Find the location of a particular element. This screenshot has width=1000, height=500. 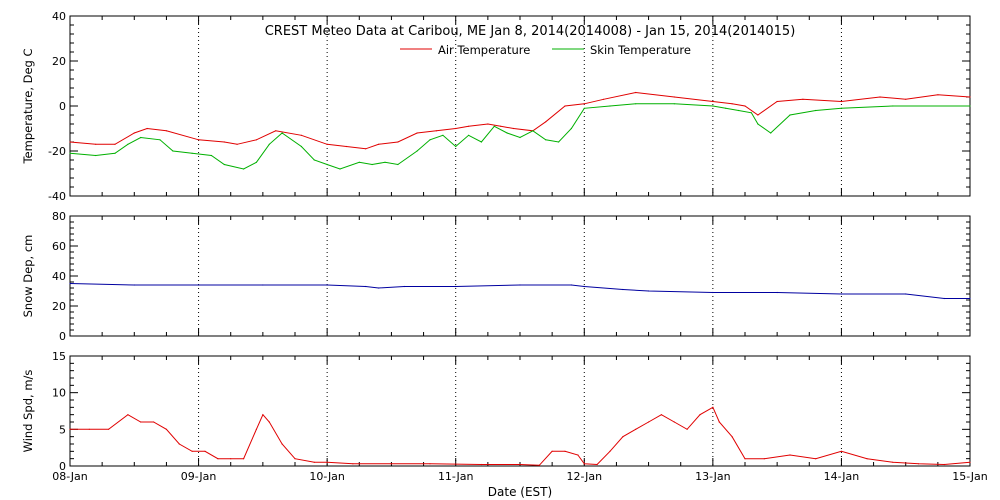

x-tick-label: 12-Jan is located at coordinates (585, 476).